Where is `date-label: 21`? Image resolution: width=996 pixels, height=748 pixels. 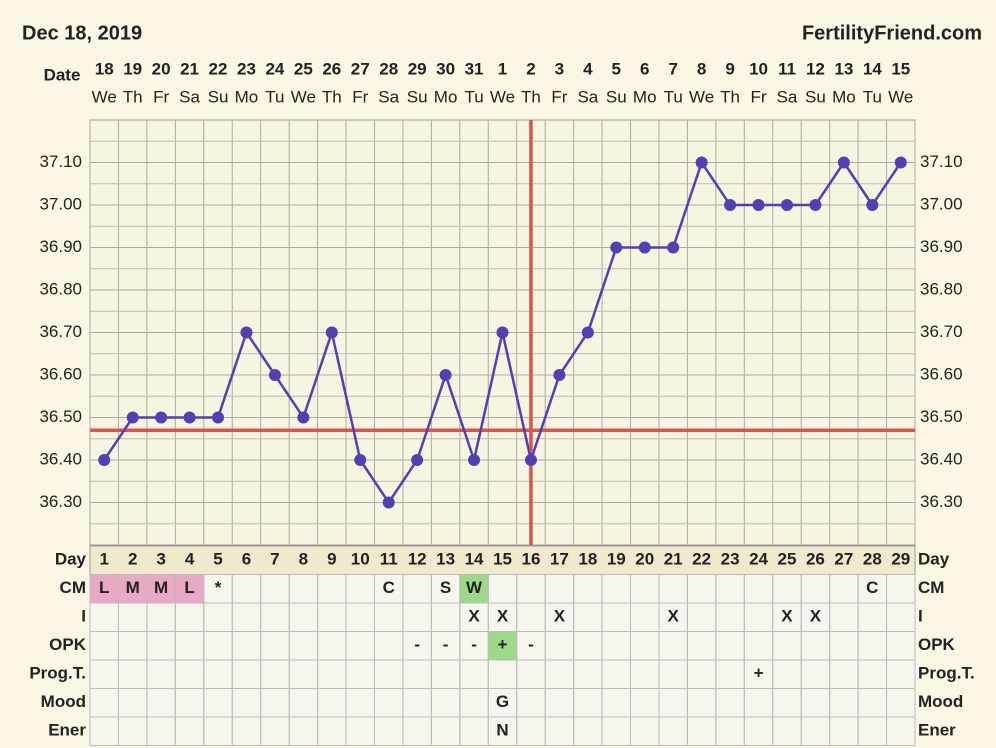 date-label: 21 is located at coordinates (189, 68).